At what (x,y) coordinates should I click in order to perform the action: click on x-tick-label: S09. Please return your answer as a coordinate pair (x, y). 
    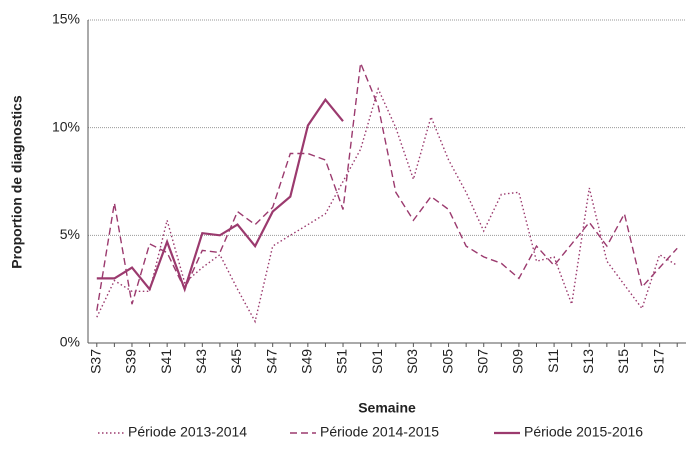
    Looking at the image, I should click on (518, 361).